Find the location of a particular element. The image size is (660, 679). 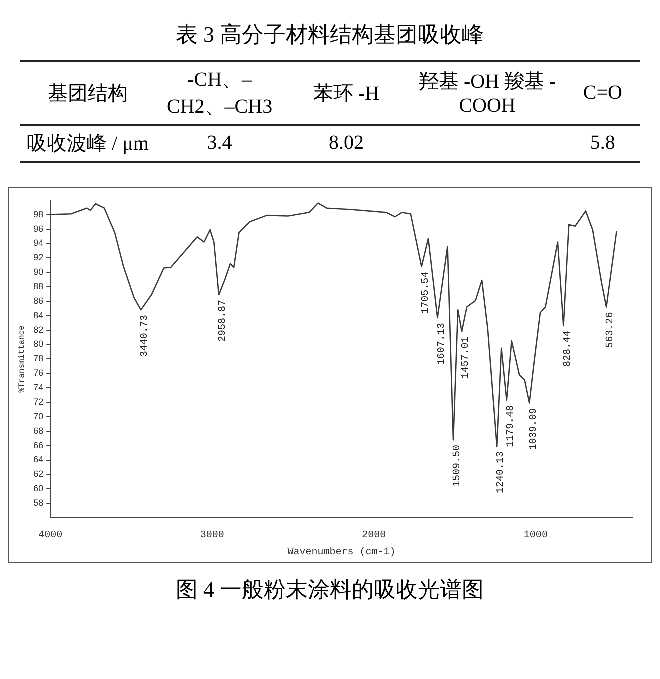

data-label: 3.4 is located at coordinates (220, 143).